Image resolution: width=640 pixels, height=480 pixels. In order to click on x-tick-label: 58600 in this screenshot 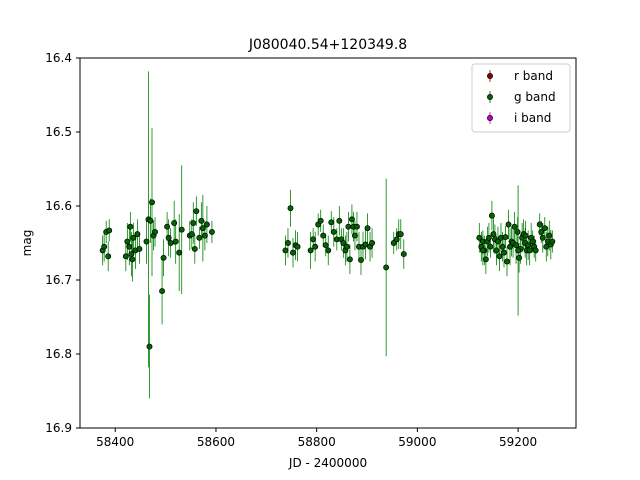, I will do `click(216, 442)`.